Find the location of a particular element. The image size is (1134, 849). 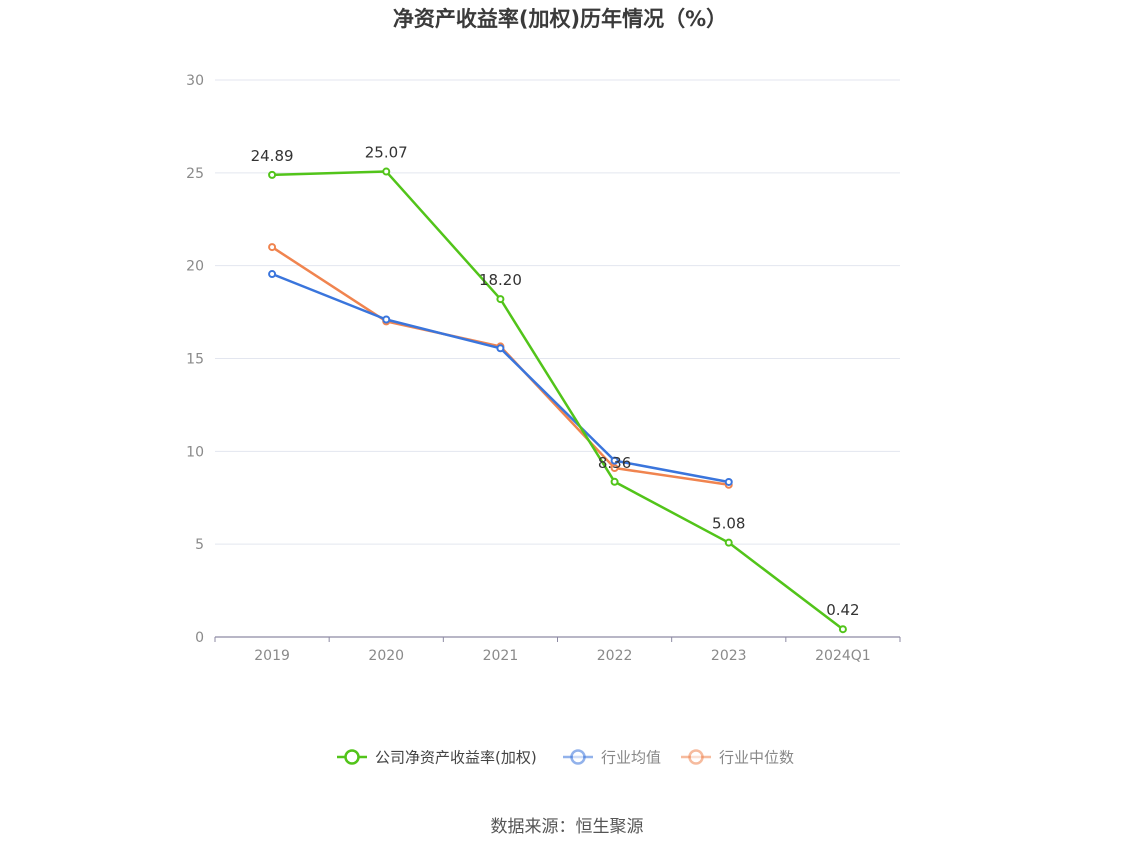

y-tick-label: 10 is located at coordinates (195, 452).